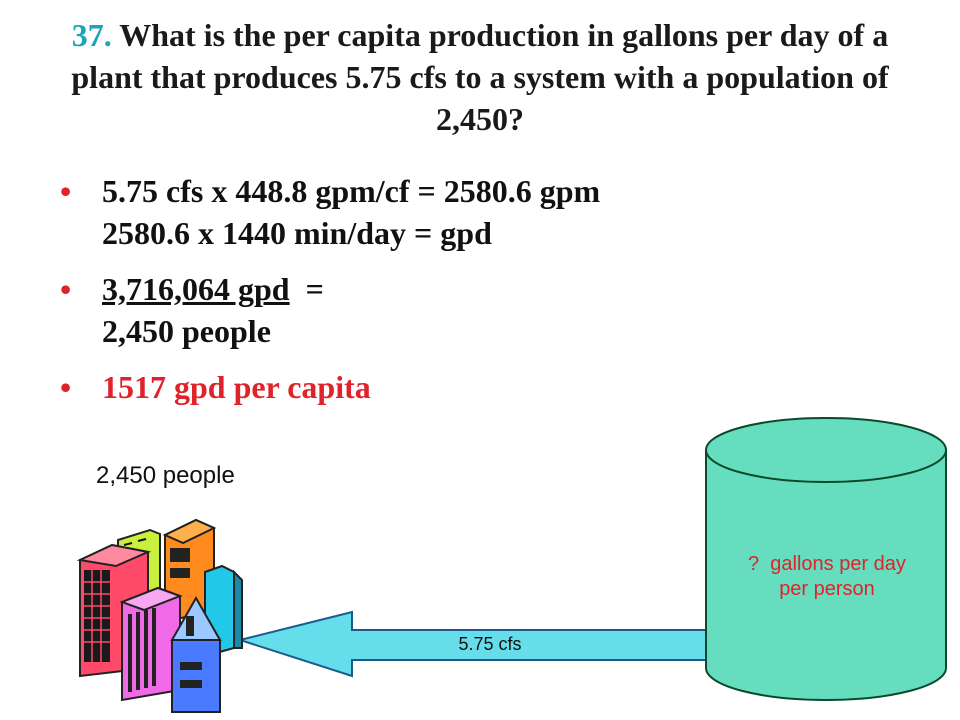  I want to click on bullet-1-line-2: 2580.6 x 1440 min/day = gpd, so click(297, 233).